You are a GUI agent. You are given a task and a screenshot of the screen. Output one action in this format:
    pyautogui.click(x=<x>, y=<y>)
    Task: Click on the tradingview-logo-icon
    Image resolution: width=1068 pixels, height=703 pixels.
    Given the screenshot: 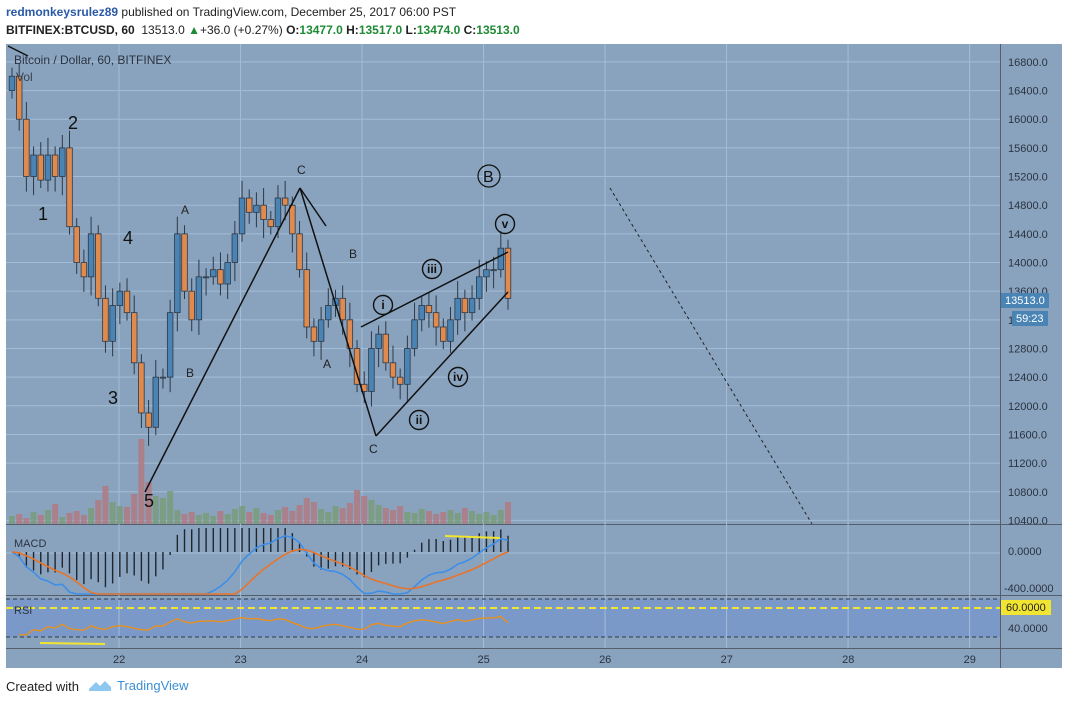 What is the action you would take?
    pyautogui.click(x=100, y=685)
    